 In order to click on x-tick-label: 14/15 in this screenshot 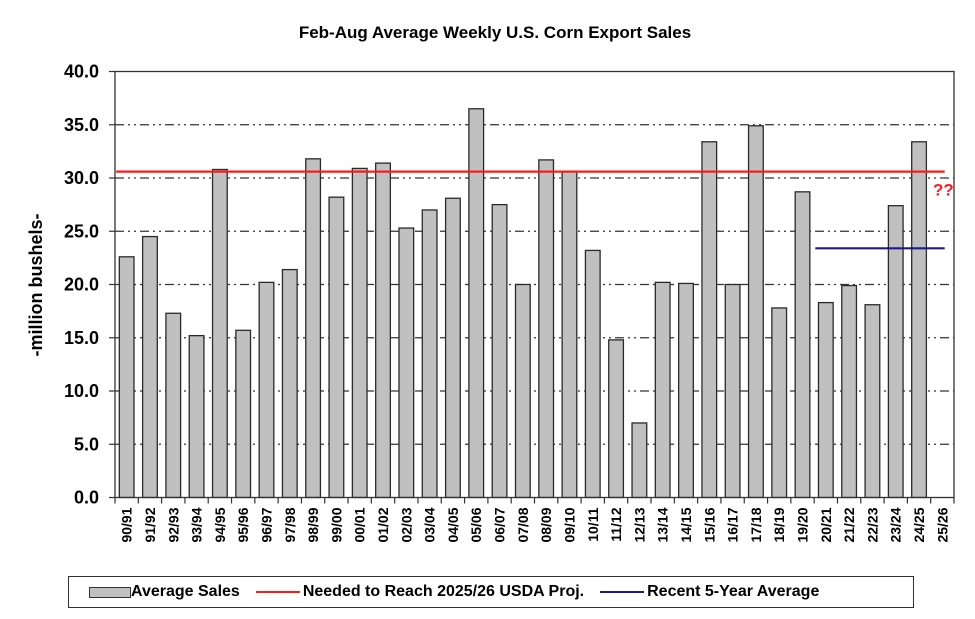, I will do `click(686, 524)`.